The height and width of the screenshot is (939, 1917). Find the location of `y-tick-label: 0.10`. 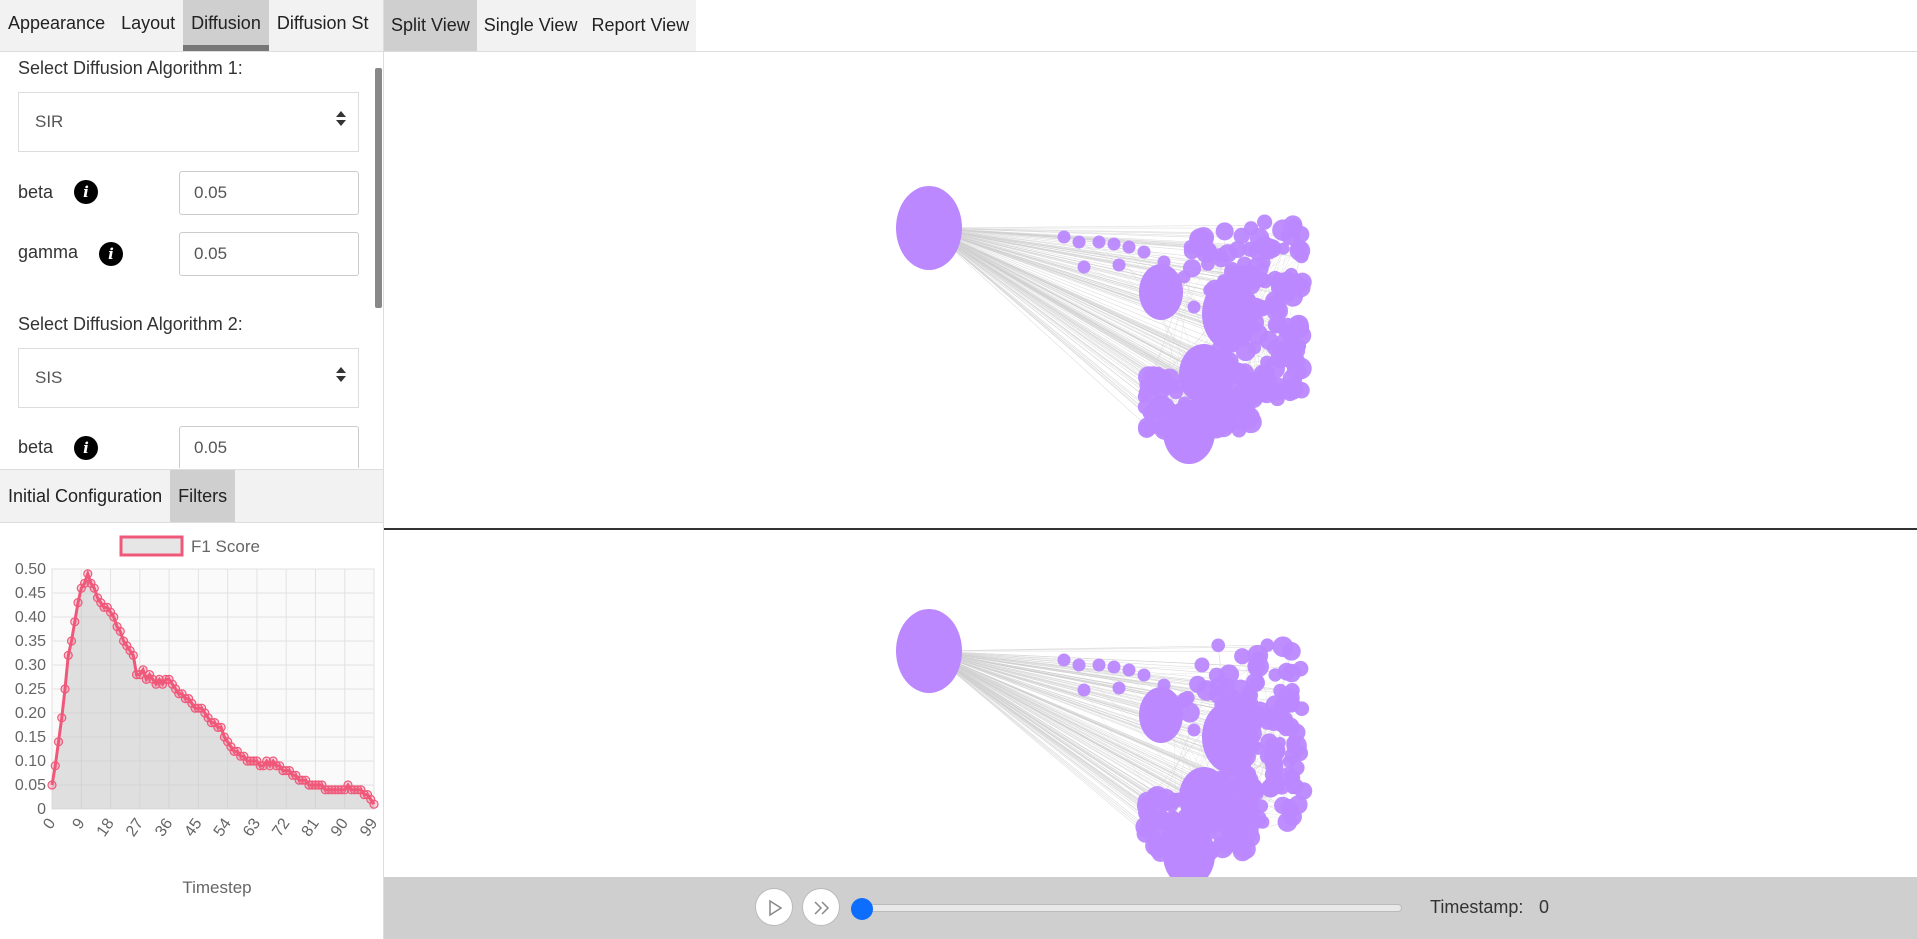

y-tick-label: 0.10 is located at coordinates (30, 761).